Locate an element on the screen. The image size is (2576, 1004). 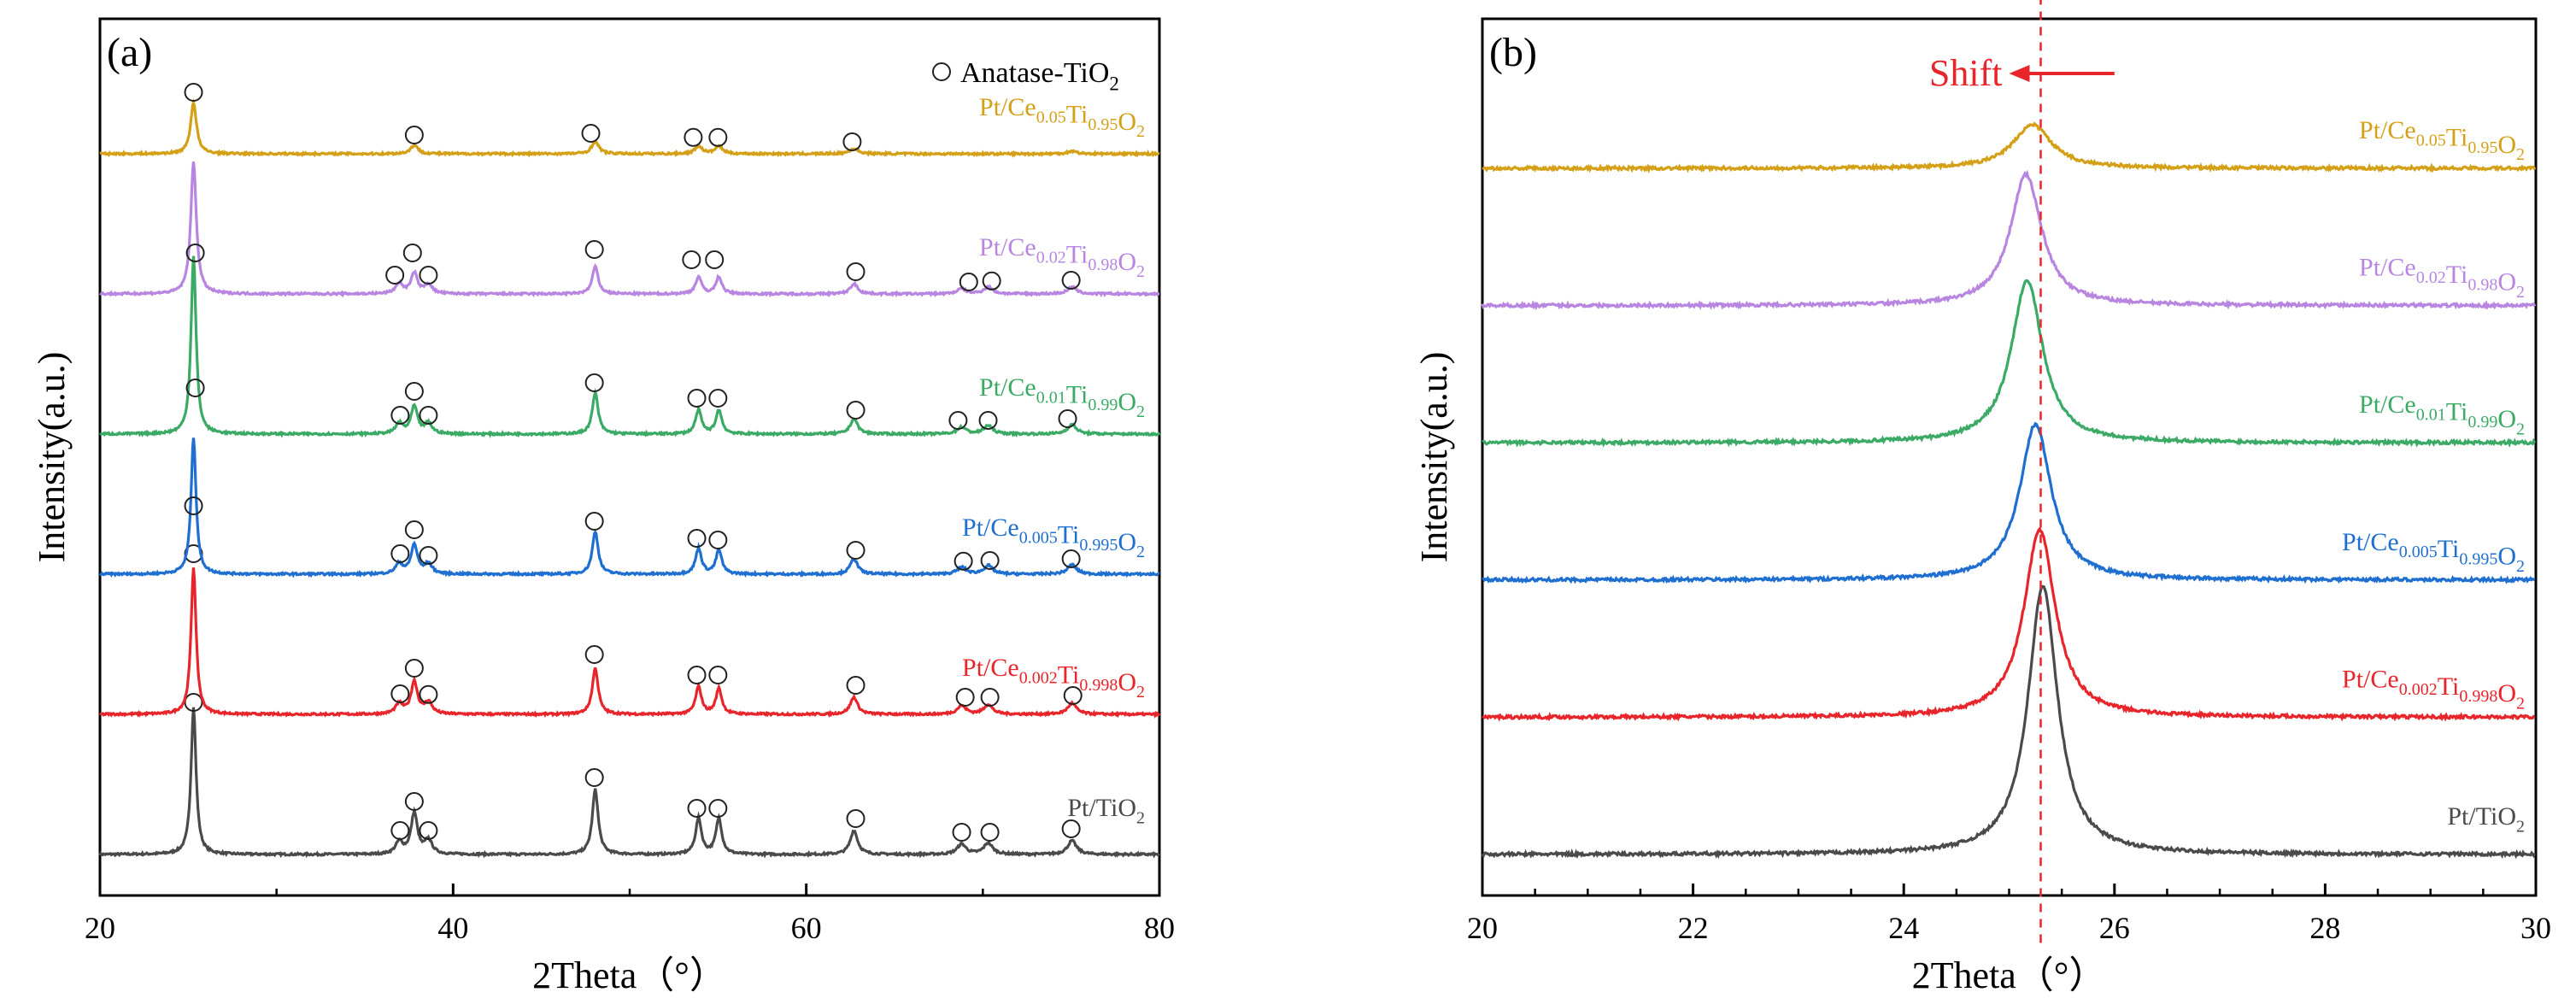
shift-arrow-head is located at coordinates (2020, 73).